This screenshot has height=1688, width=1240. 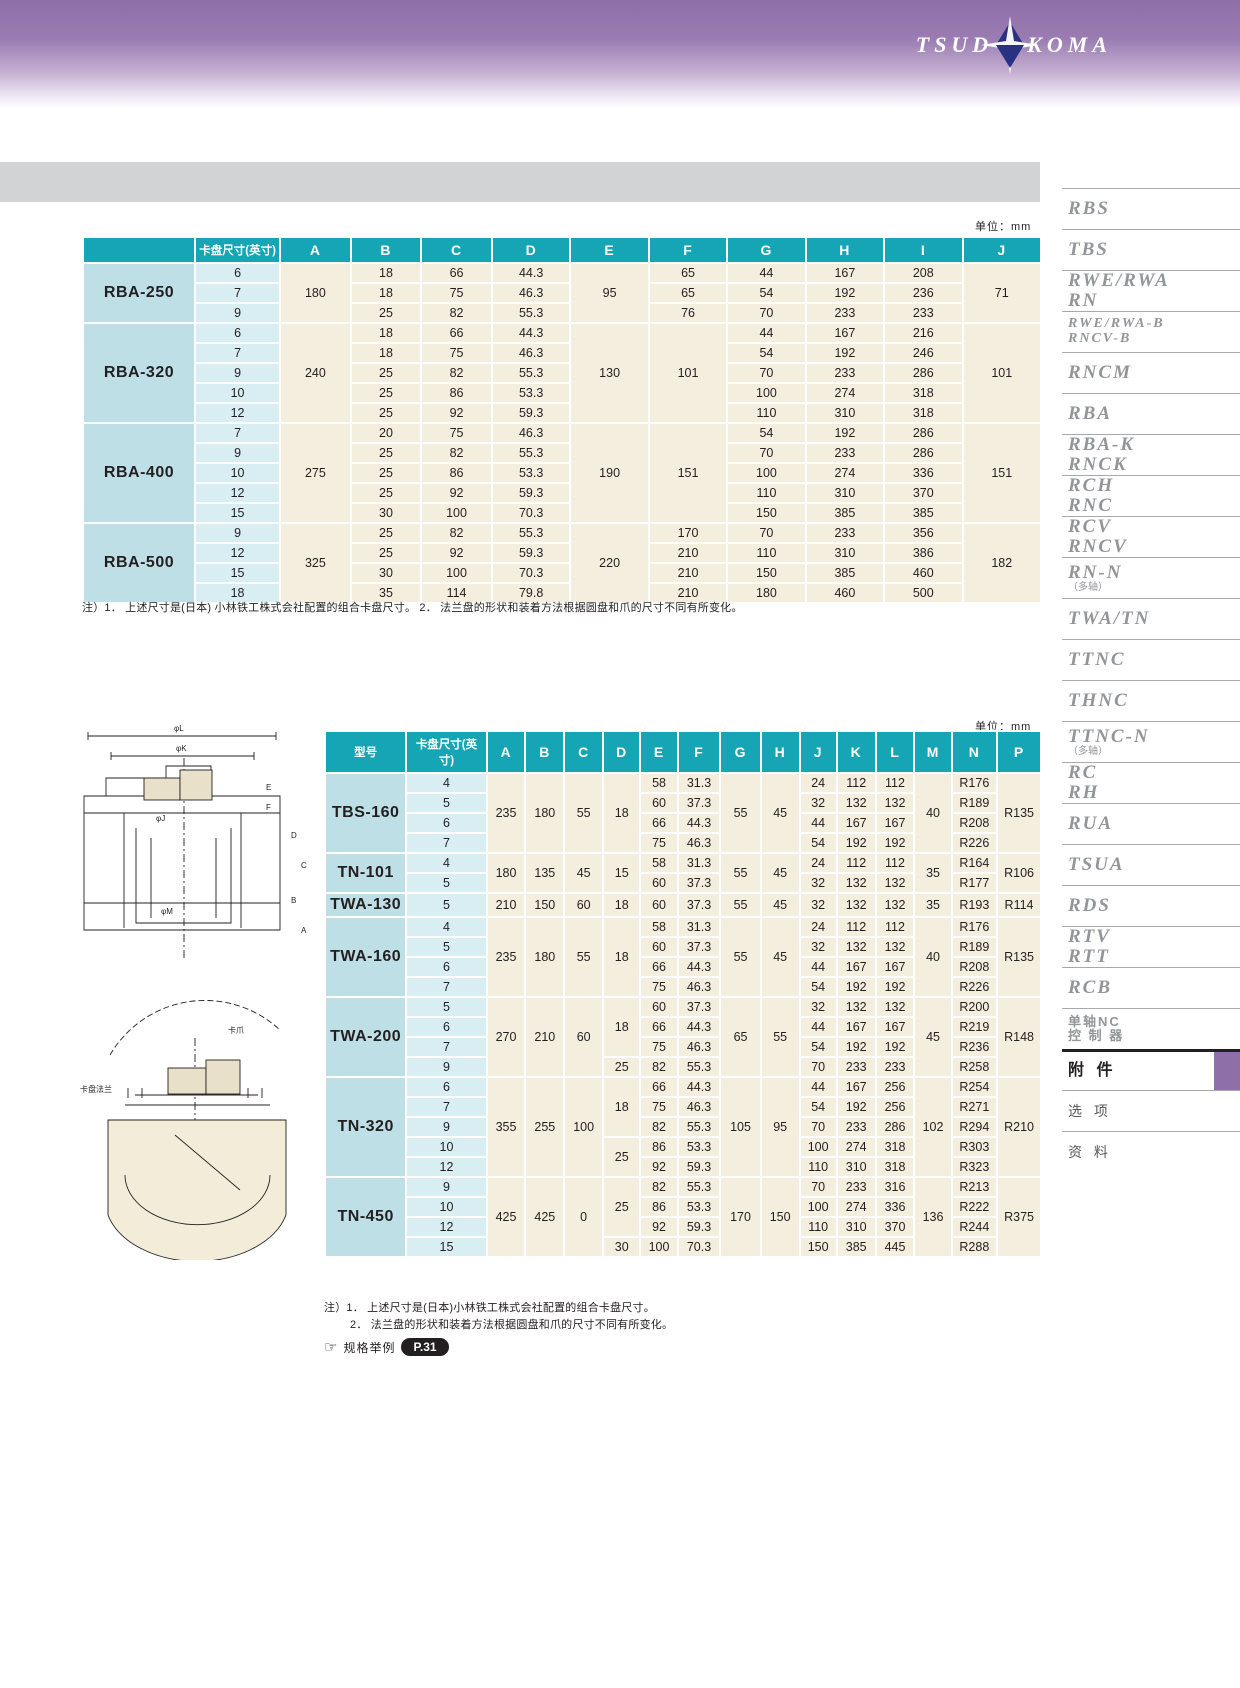 What do you see at coordinates (683, 752) in the screenshot?
I see `table-header-row: 型号 卡盘尺寸(英寸) A B C D E F G H J K L M N P` at bounding box center [683, 752].